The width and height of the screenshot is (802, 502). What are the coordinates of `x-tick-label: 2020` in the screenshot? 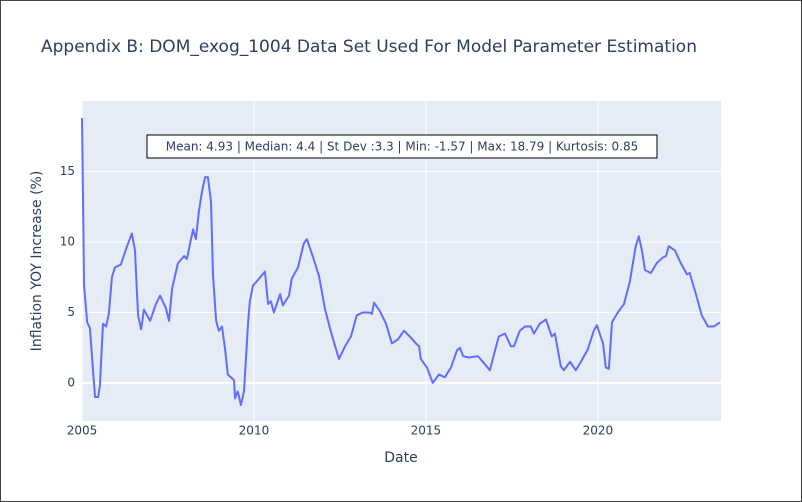 It's located at (598, 431).